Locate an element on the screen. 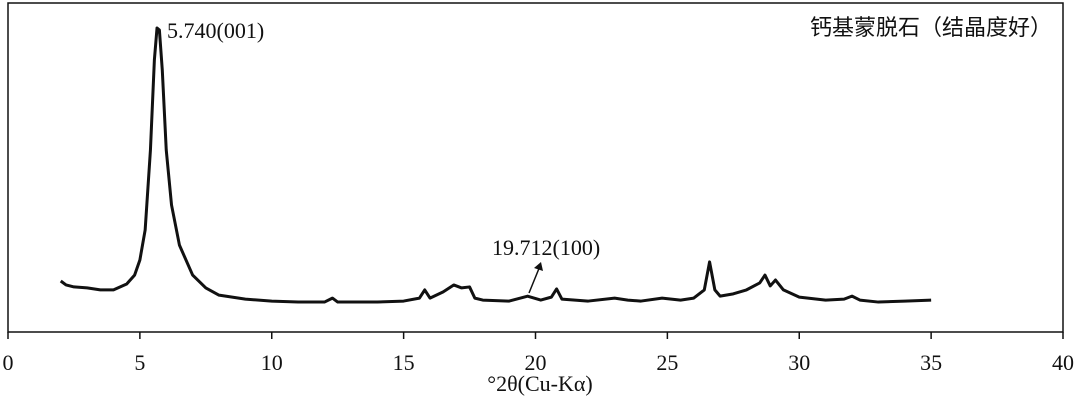  x-tick-label: 0 is located at coordinates (8, 362).